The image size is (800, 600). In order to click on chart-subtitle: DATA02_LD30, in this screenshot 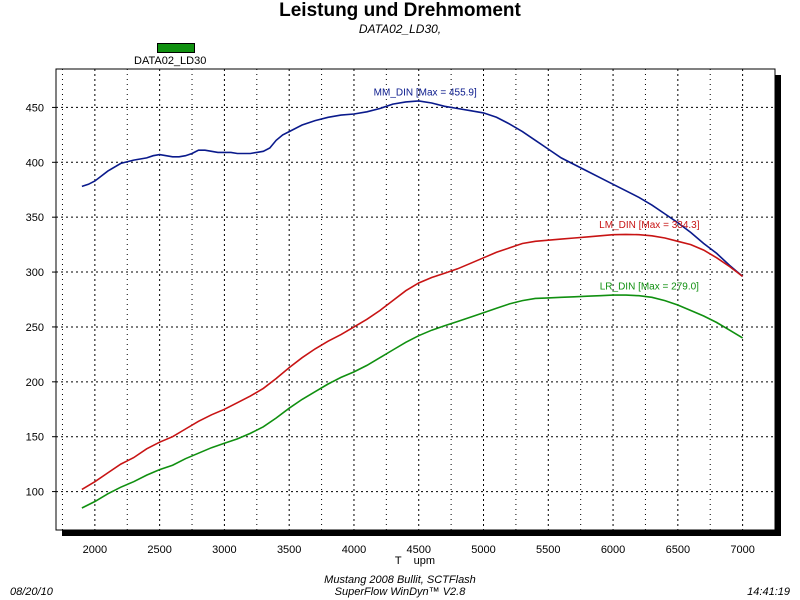, I will do `click(400, 29)`.